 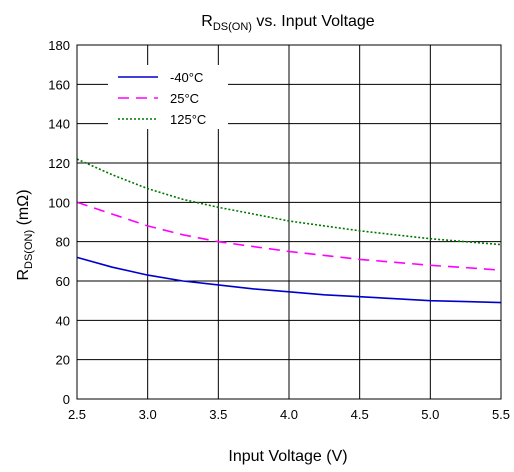 What do you see at coordinates (63, 360) in the screenshot?
I see `y-tick-label: 20` at bounding box center [63, 360].